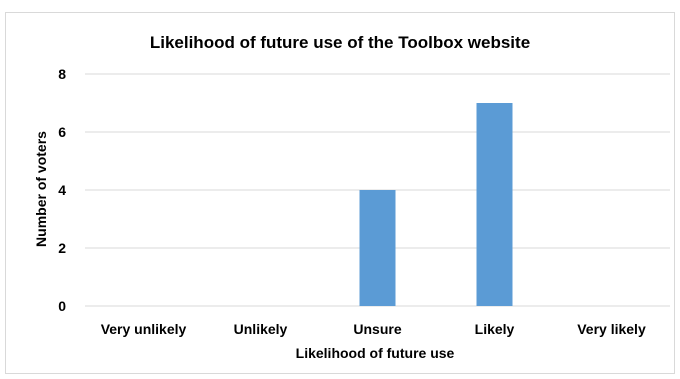 The height and width of the screenshot is (379, 680). Describe the element at coordinates (611, 329) in the screenshot. I see `x-tick-label: Very likely` at that location.